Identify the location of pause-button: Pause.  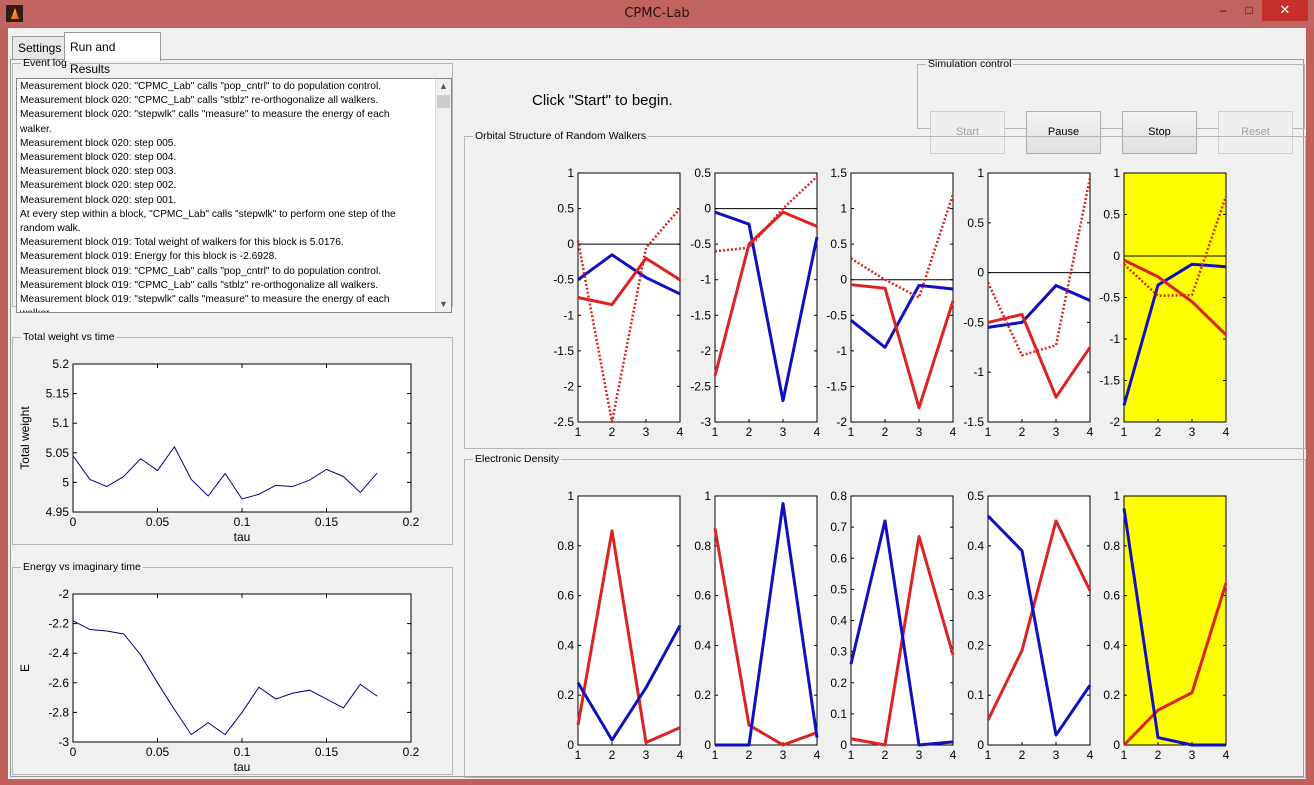
(1063, 132).